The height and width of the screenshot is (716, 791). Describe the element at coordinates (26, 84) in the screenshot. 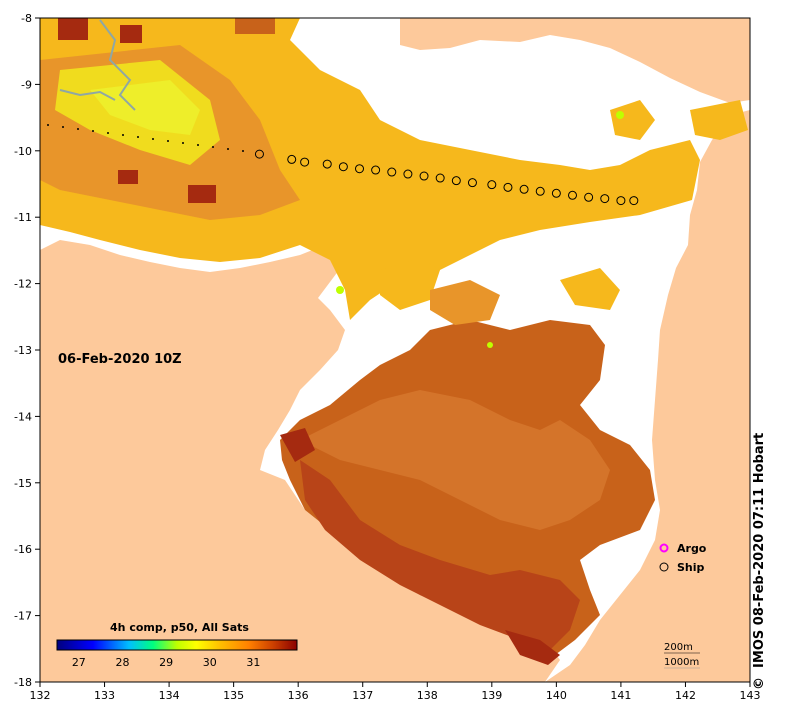

I see `y-tick-label: -9` at that location.